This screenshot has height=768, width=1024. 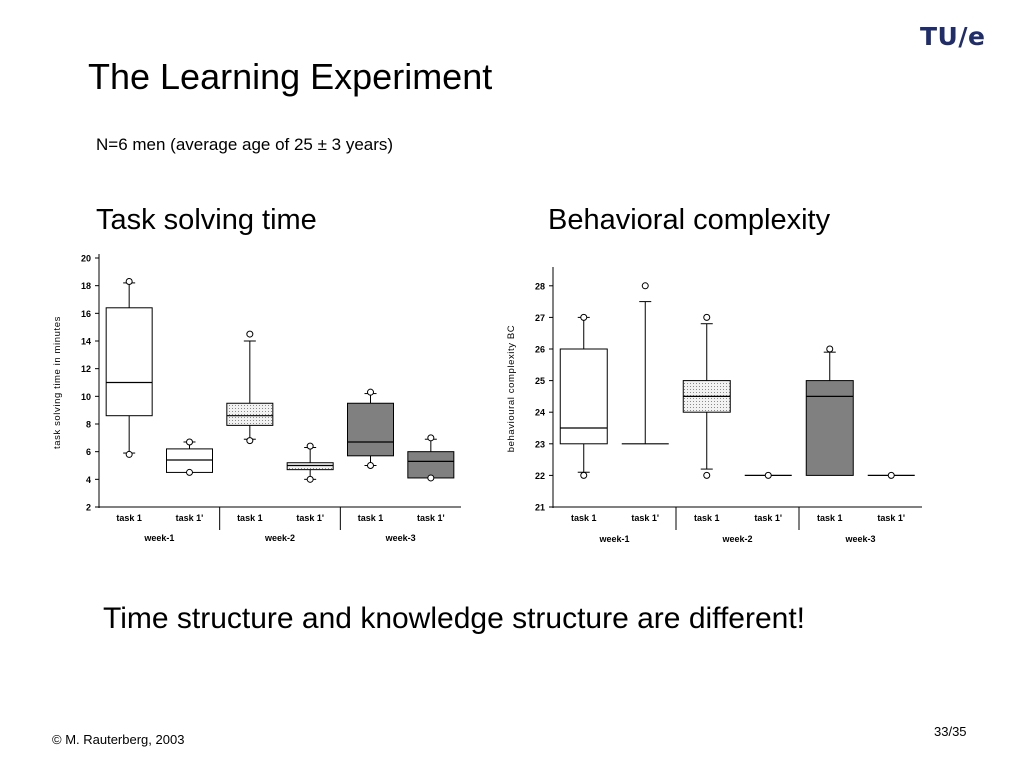 I want to click on heading-behavioral-complexity: Behavioral complexity, so click(x=689, y=220).